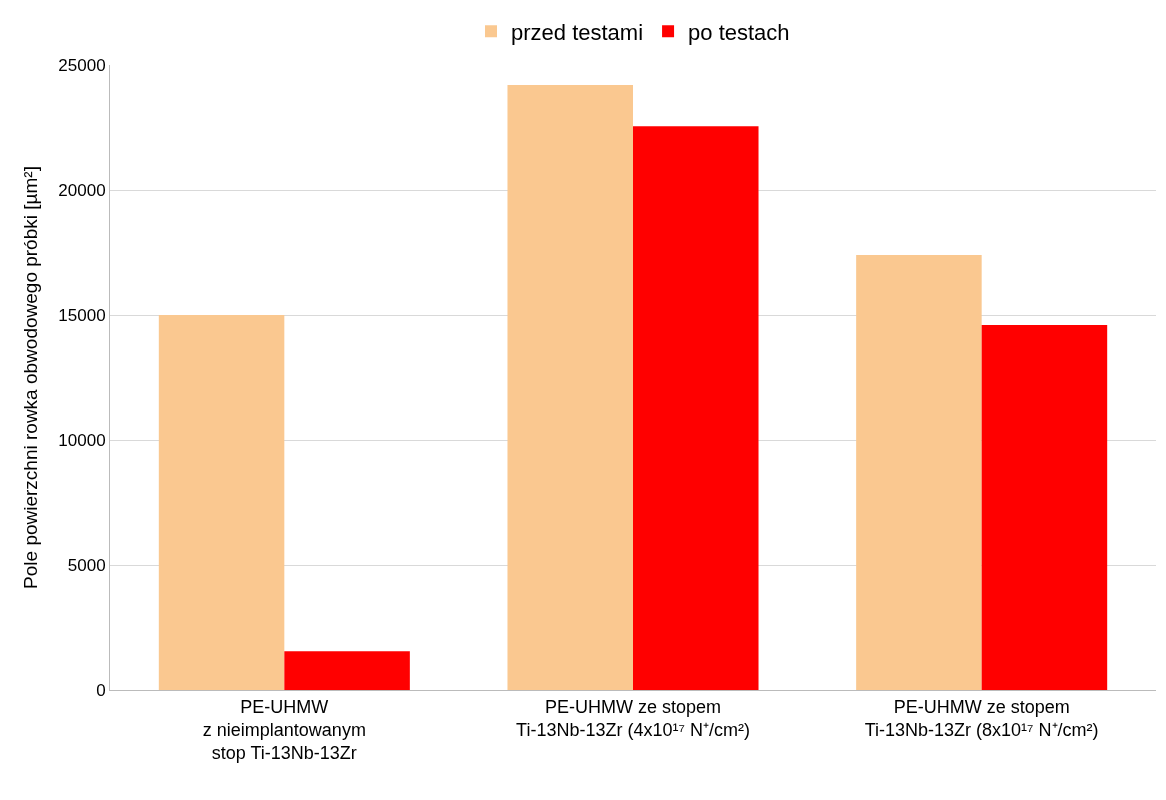 The width and height of the screenshot is (1166, 800). I want to click on y-tick-label: 10000, so click(82, 440).